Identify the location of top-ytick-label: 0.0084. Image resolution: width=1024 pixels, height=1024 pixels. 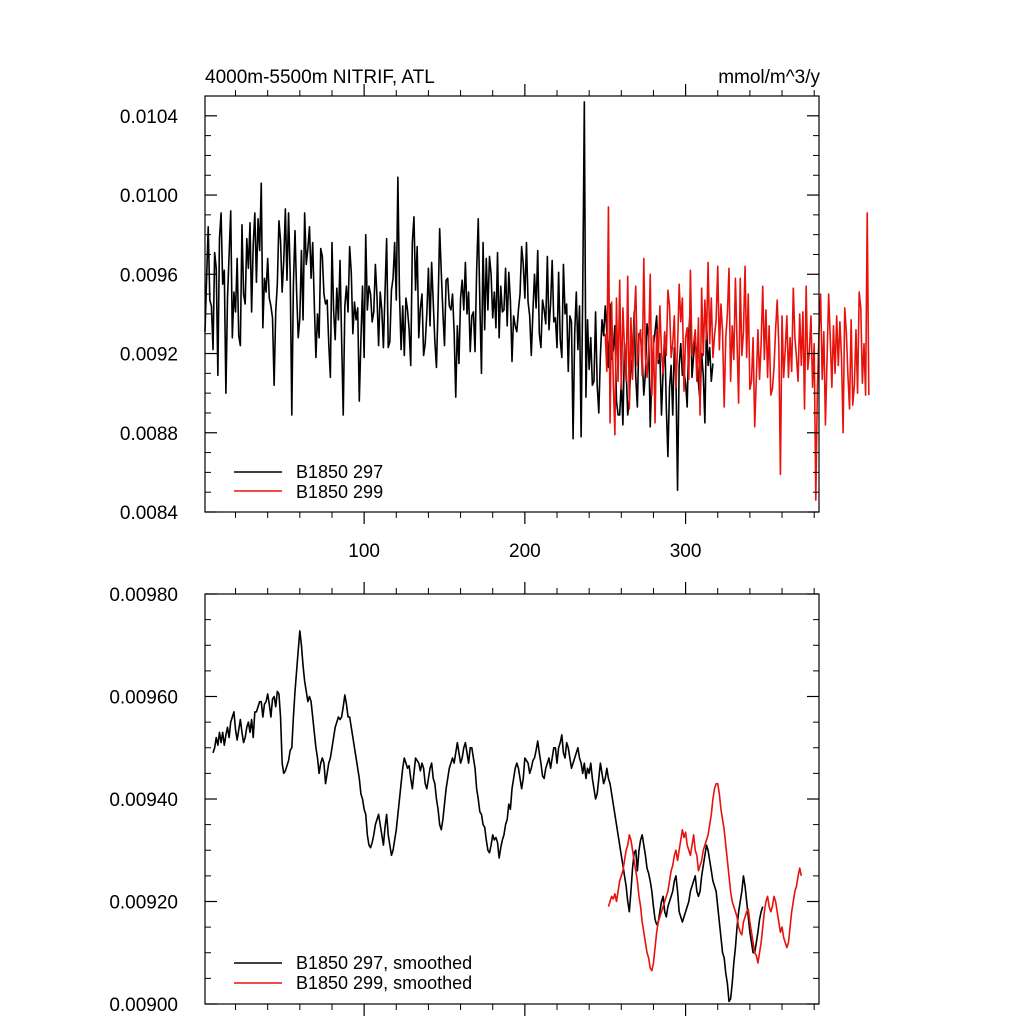
(149, 513).